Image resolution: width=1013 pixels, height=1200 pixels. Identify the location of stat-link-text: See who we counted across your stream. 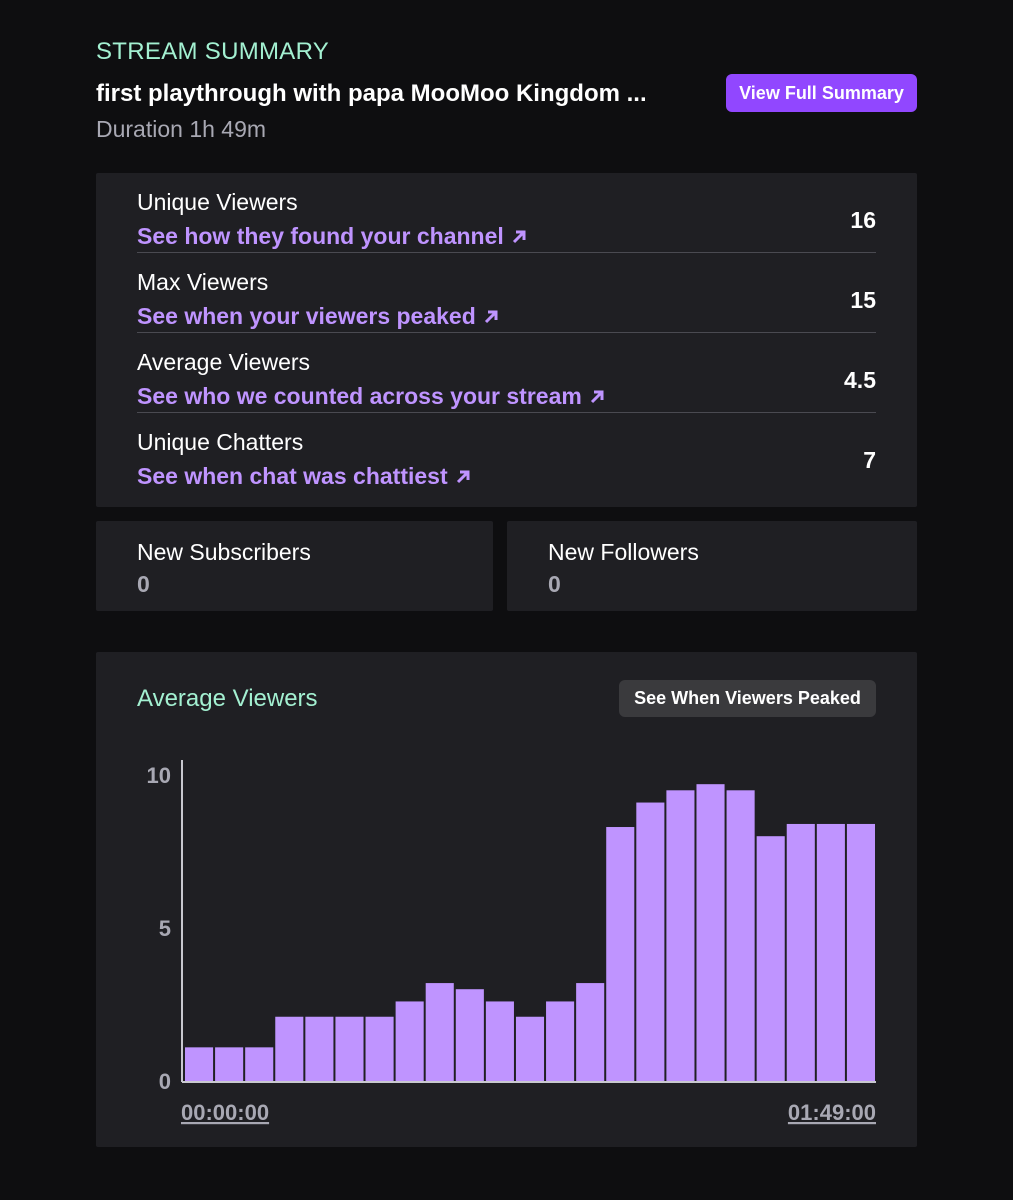
(359, 396).